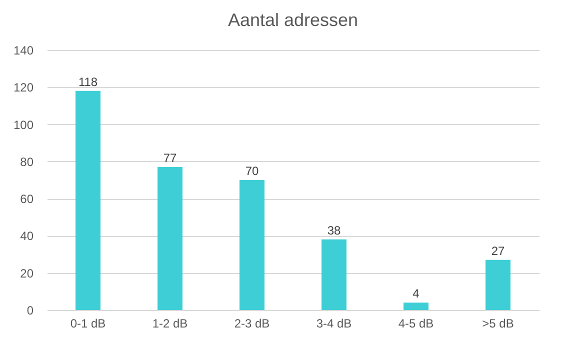  Describe the element at coordinates (30, 311) in the screenshot. I see `y-tick-label: 0` at that location.